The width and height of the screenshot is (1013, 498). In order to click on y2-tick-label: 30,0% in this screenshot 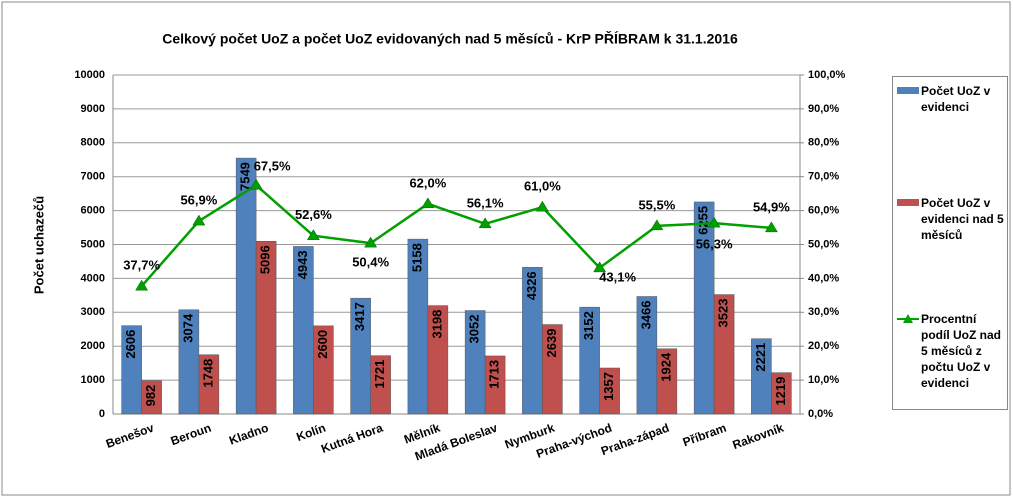, I will do `click(823, 312)`.